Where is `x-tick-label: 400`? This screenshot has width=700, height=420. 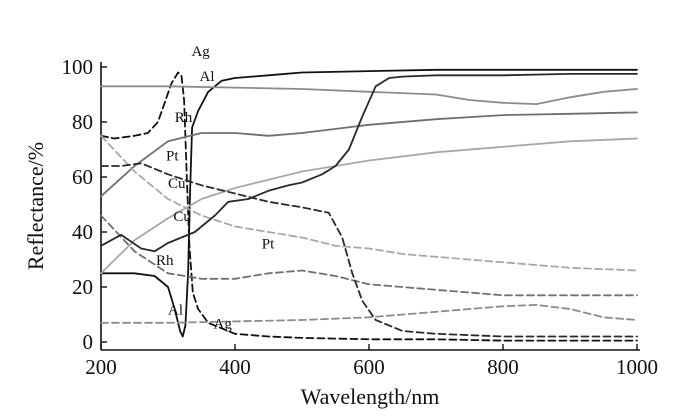 x-tick-label: 400 is located at coordinates (235, 367).